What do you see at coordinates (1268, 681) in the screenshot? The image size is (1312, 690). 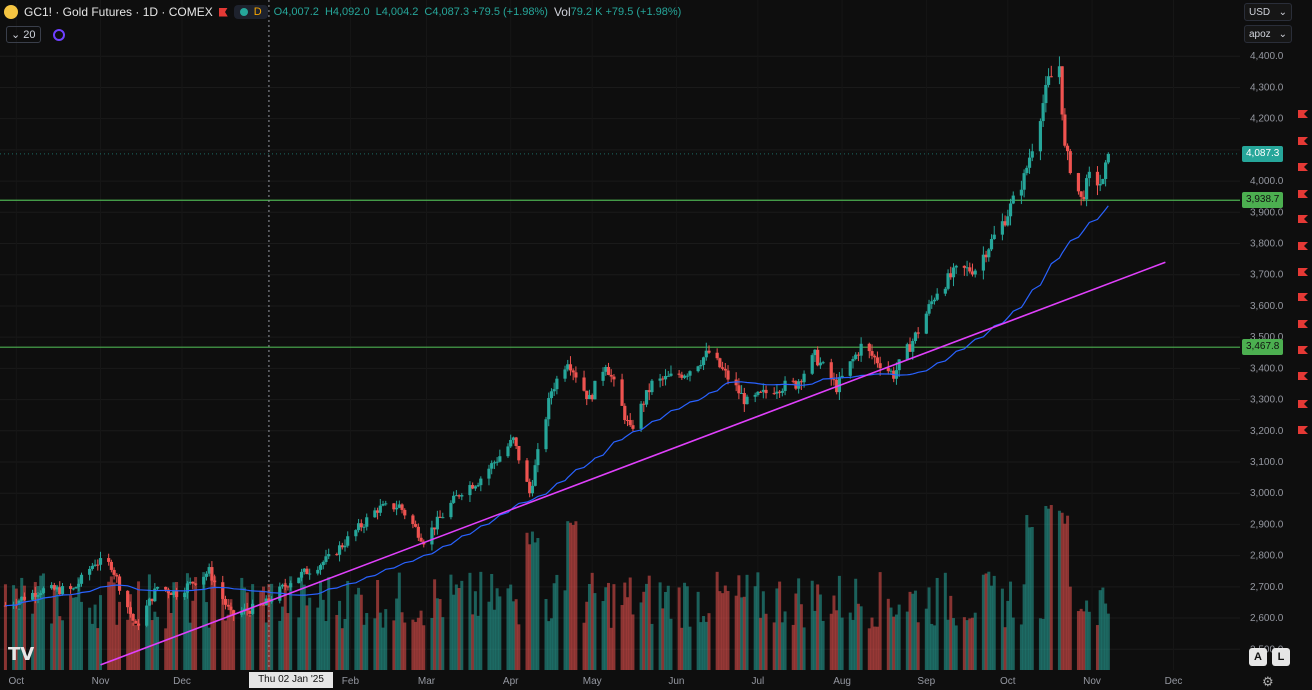 I see `gear-icon: ⚙` at bounding box center [1268, 681].